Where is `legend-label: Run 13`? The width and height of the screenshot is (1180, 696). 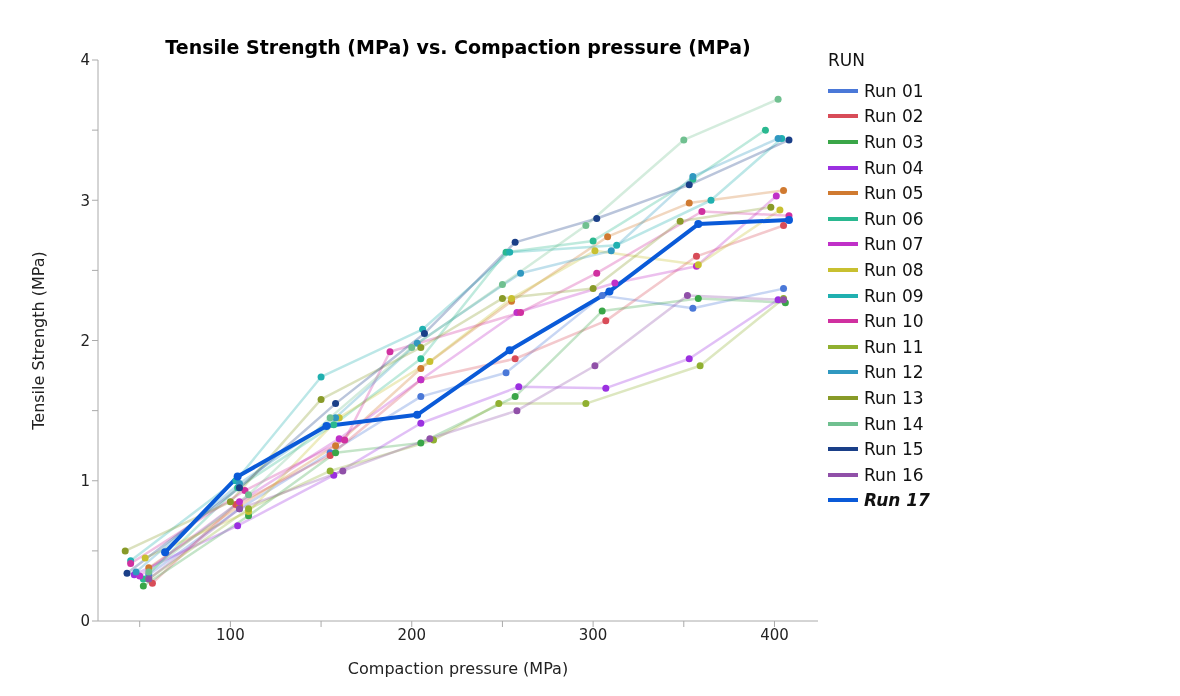
legend-label: Run 13 is located at coordinates (894, 397).